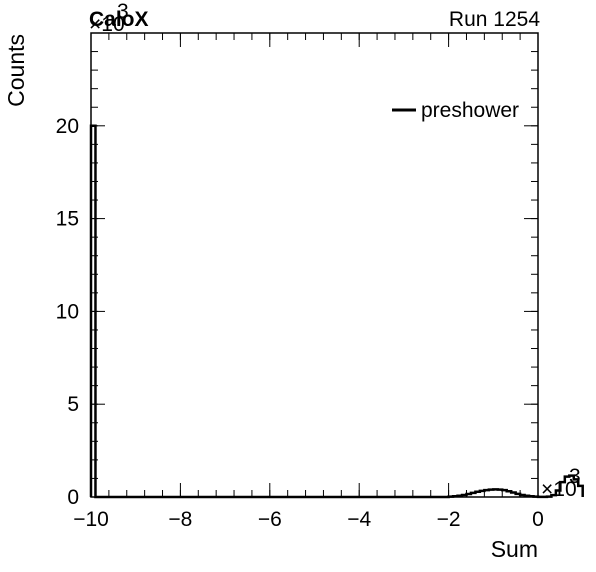  What do you see at coordinates (16, 70) in the screenshot?
I see `y-axis-title: Counts` at bounding box center [16, 70].